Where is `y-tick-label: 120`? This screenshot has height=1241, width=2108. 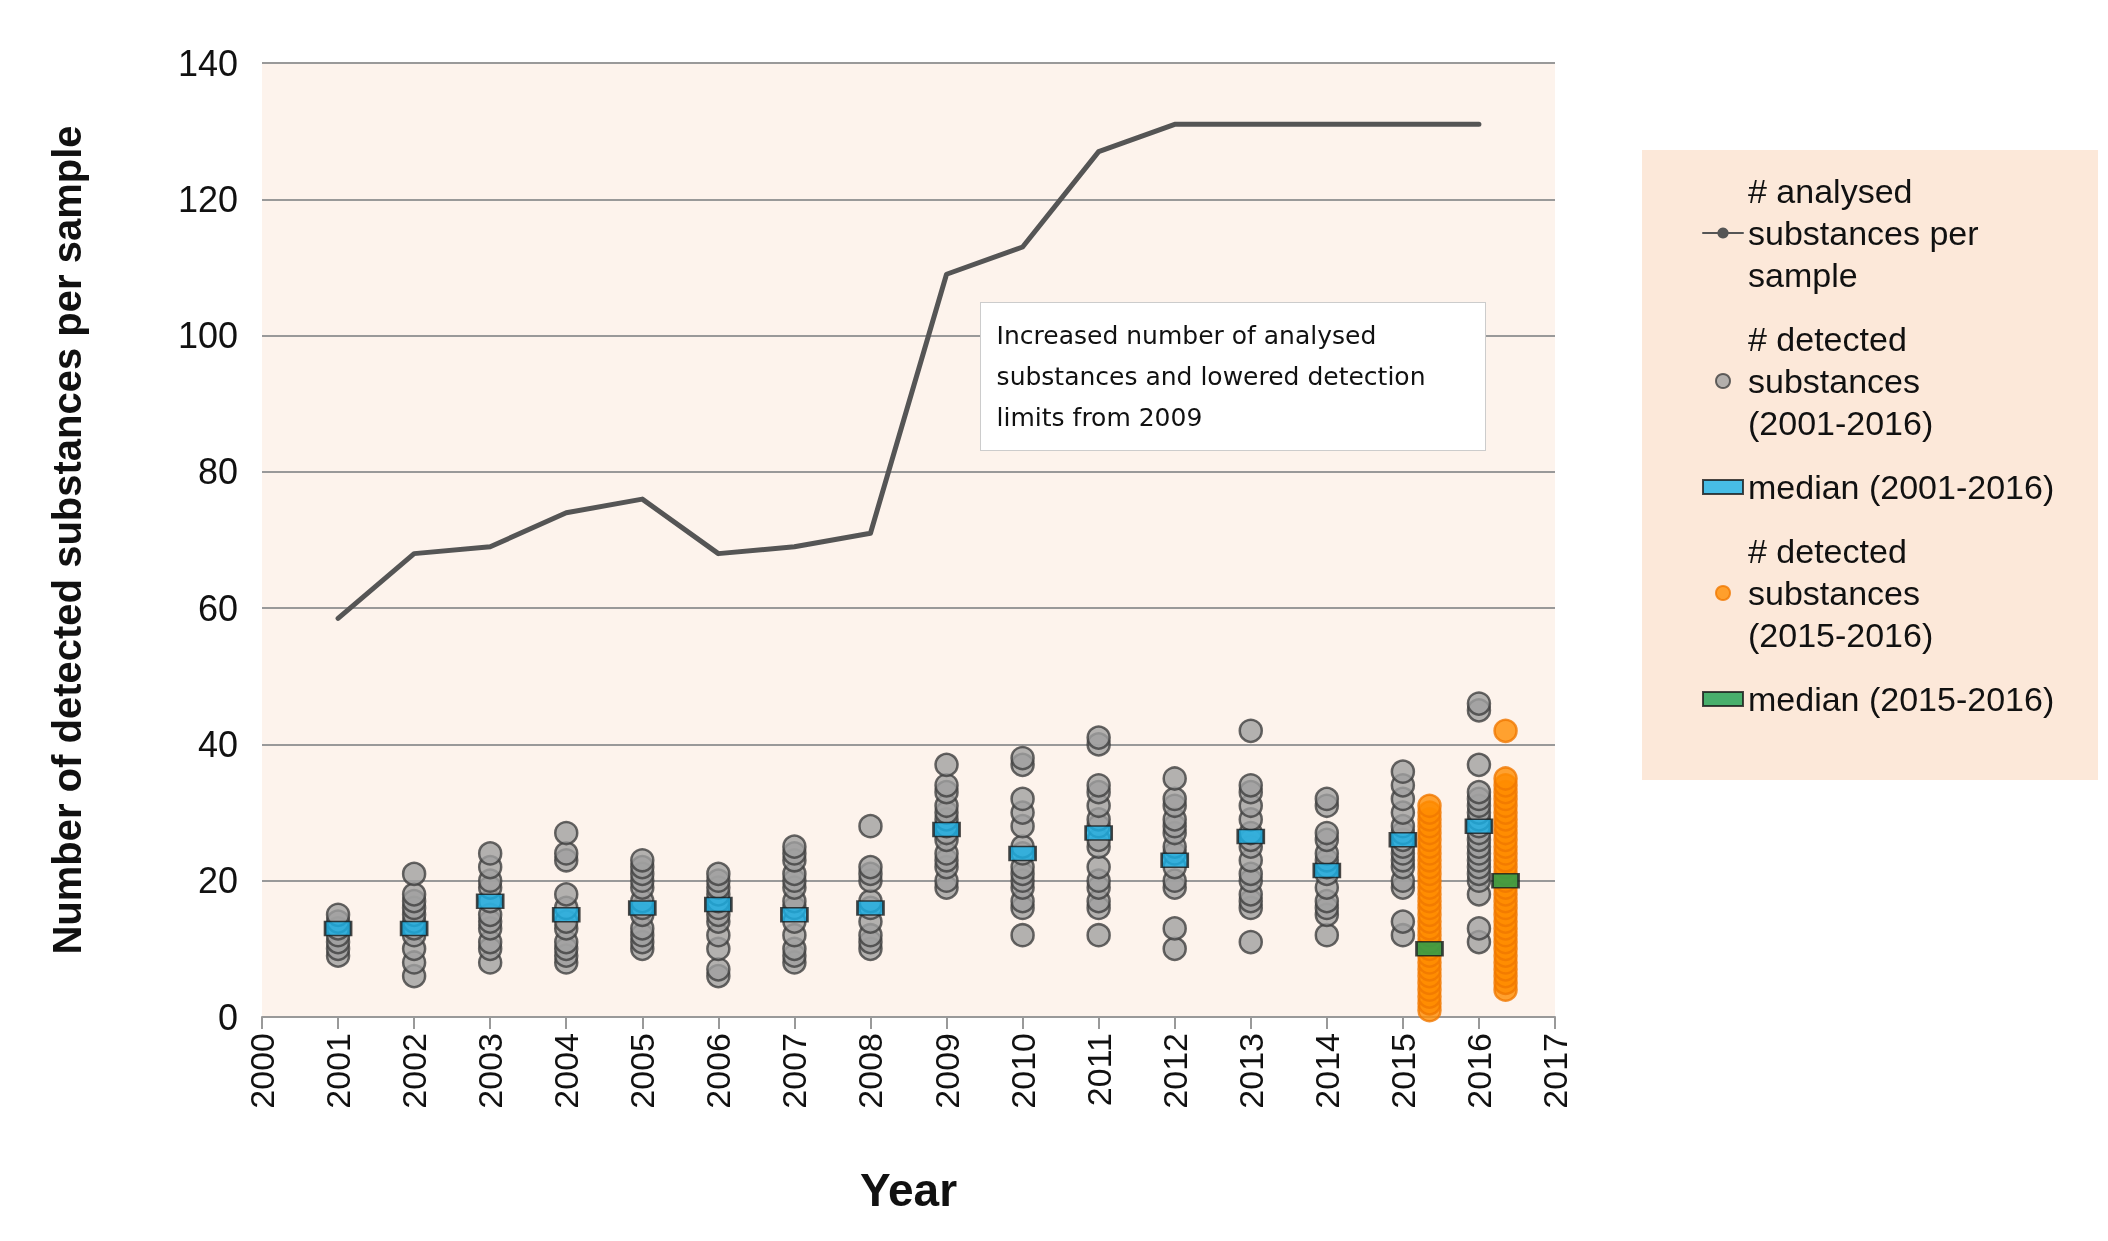
y-tick-label: 120 is located at coordinates (207, 199).